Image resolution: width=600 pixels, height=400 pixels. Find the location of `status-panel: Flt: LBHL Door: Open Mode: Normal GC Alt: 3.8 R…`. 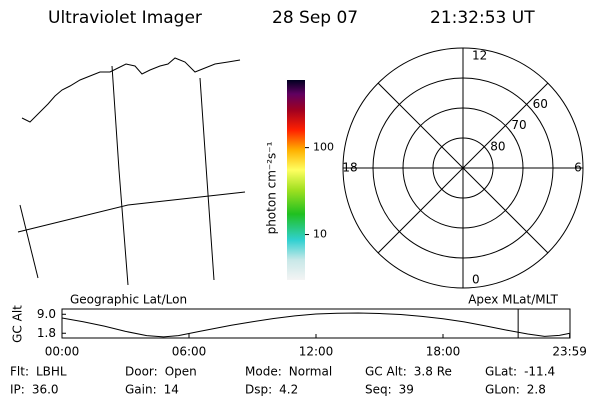

status-panel: Flt: LBHL Door: Open Mode: Normal GC Alt: 3.8 R… is located at coordinates (282, 381).